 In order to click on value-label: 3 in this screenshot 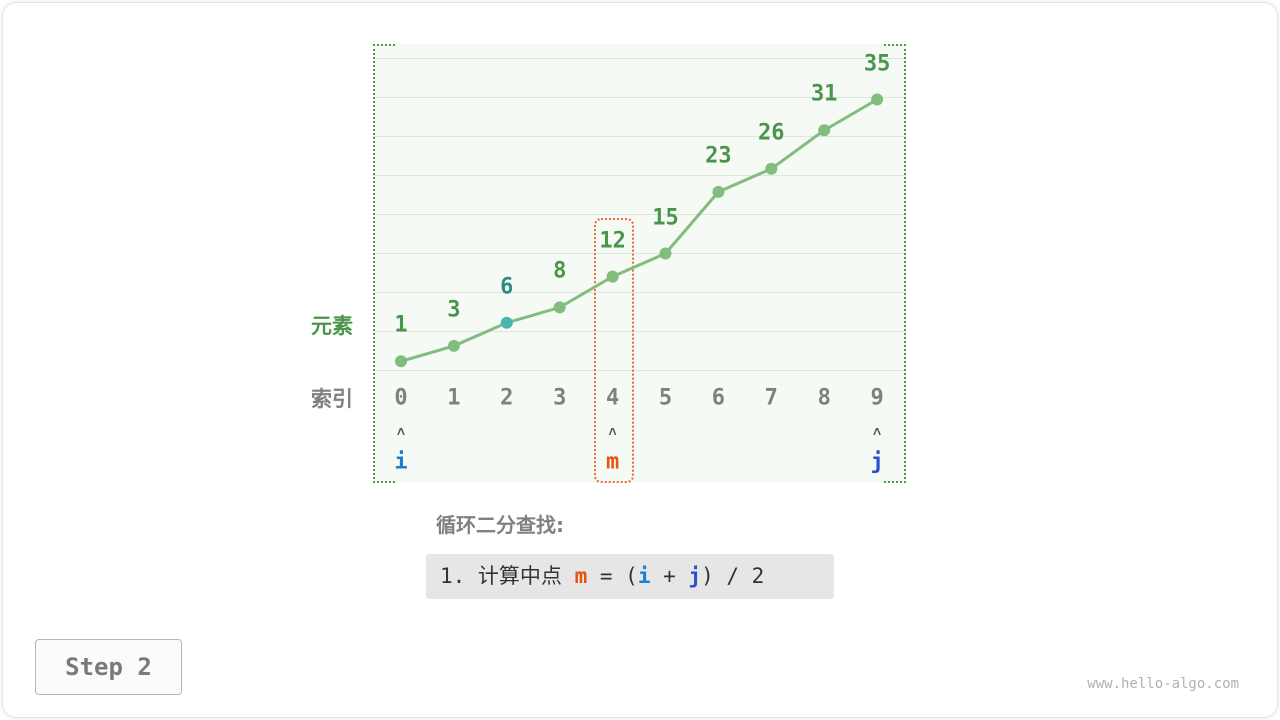, I will do `click(454, 310)`.